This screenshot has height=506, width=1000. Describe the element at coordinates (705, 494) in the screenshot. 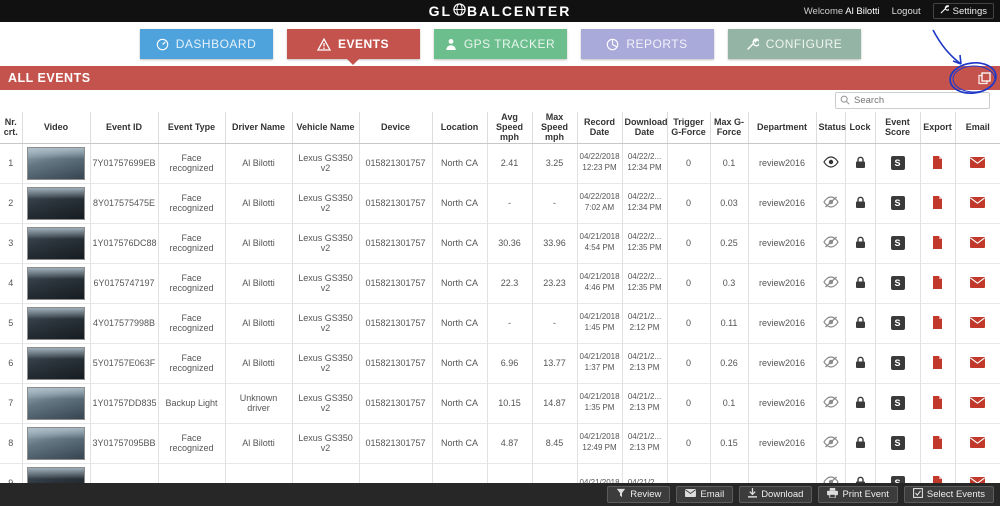

I see `email-button: Email` at that location.